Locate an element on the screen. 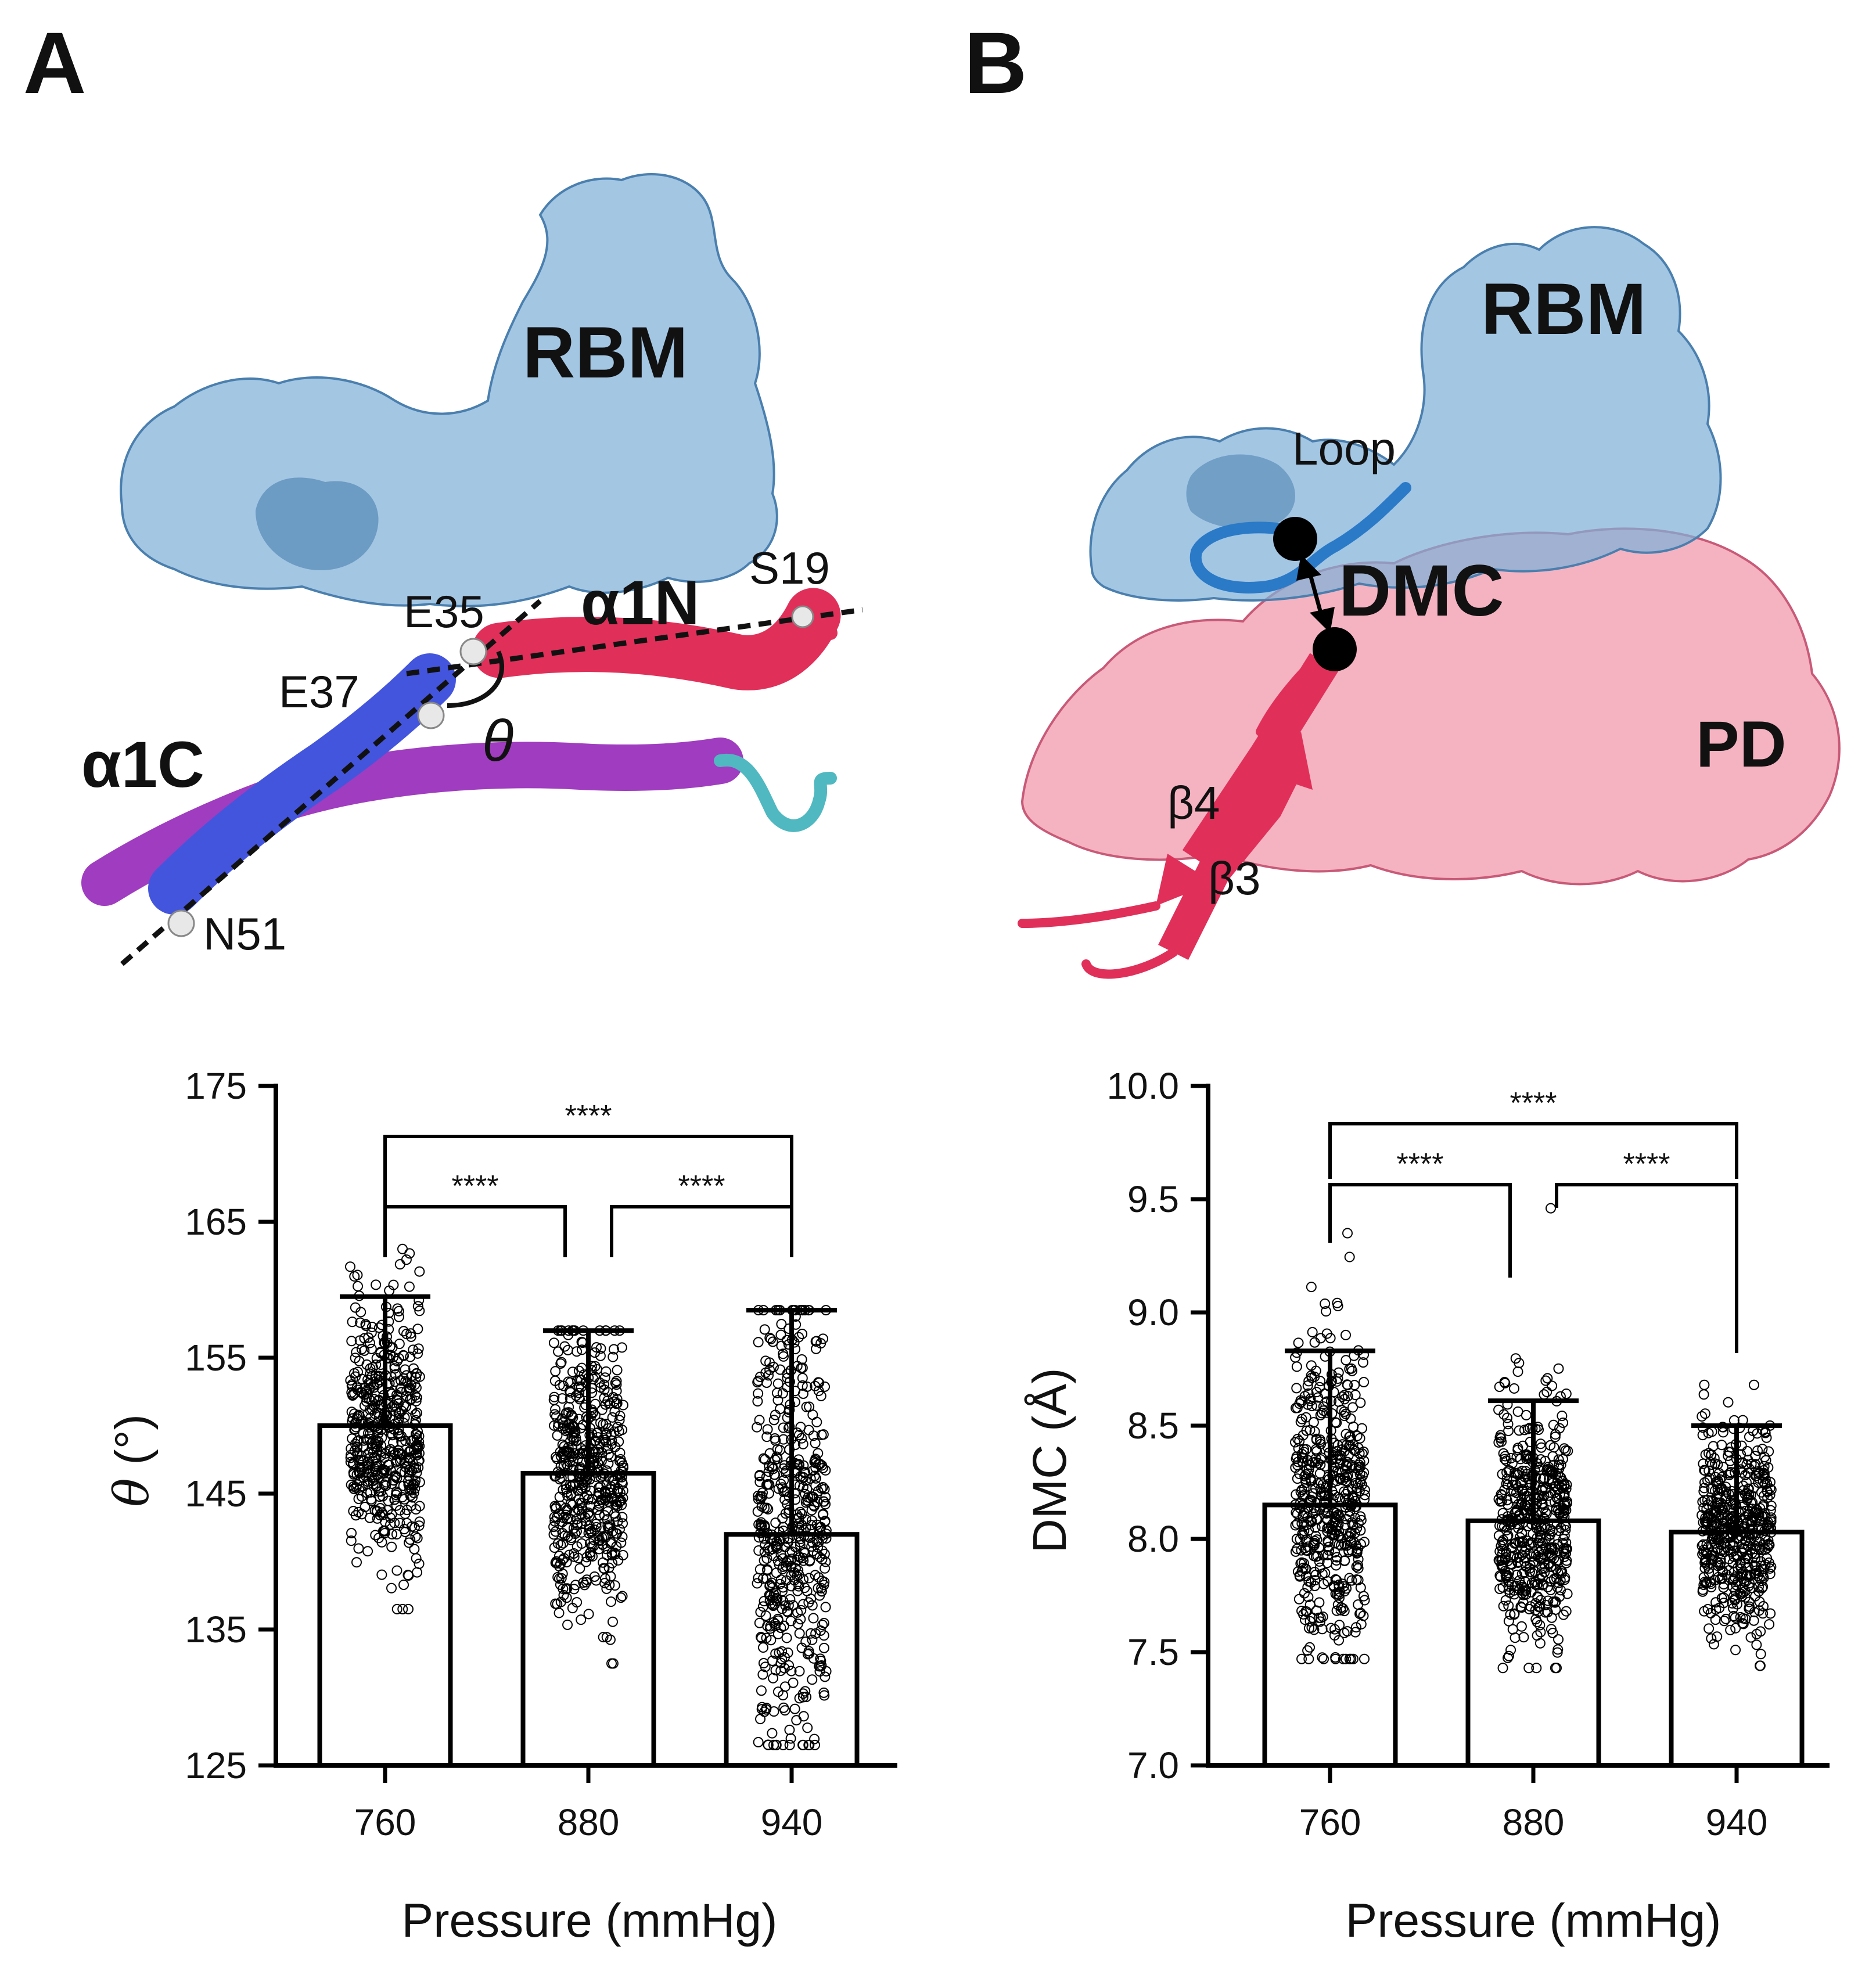 The width and height of the screenshot is (1876, 1964). a1c-label: α1C is located at coordinates (143, 764).